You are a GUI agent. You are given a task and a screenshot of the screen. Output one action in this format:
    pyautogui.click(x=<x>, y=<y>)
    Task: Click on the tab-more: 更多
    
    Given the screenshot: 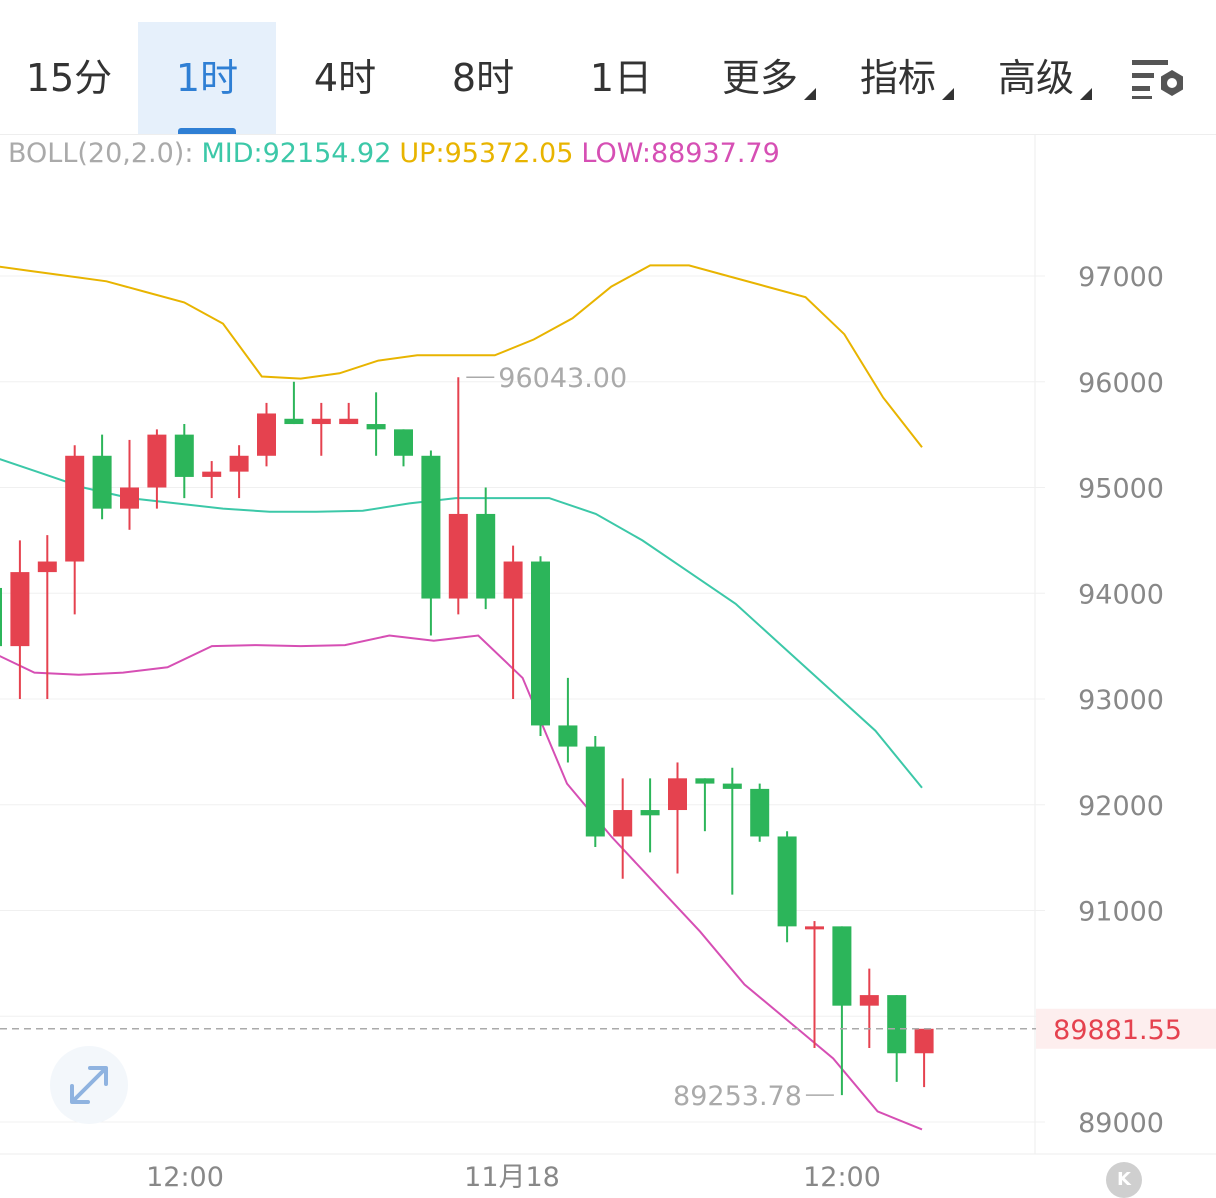 What is the action you would take?
    pyautogui.click(x=762, y=78)
    